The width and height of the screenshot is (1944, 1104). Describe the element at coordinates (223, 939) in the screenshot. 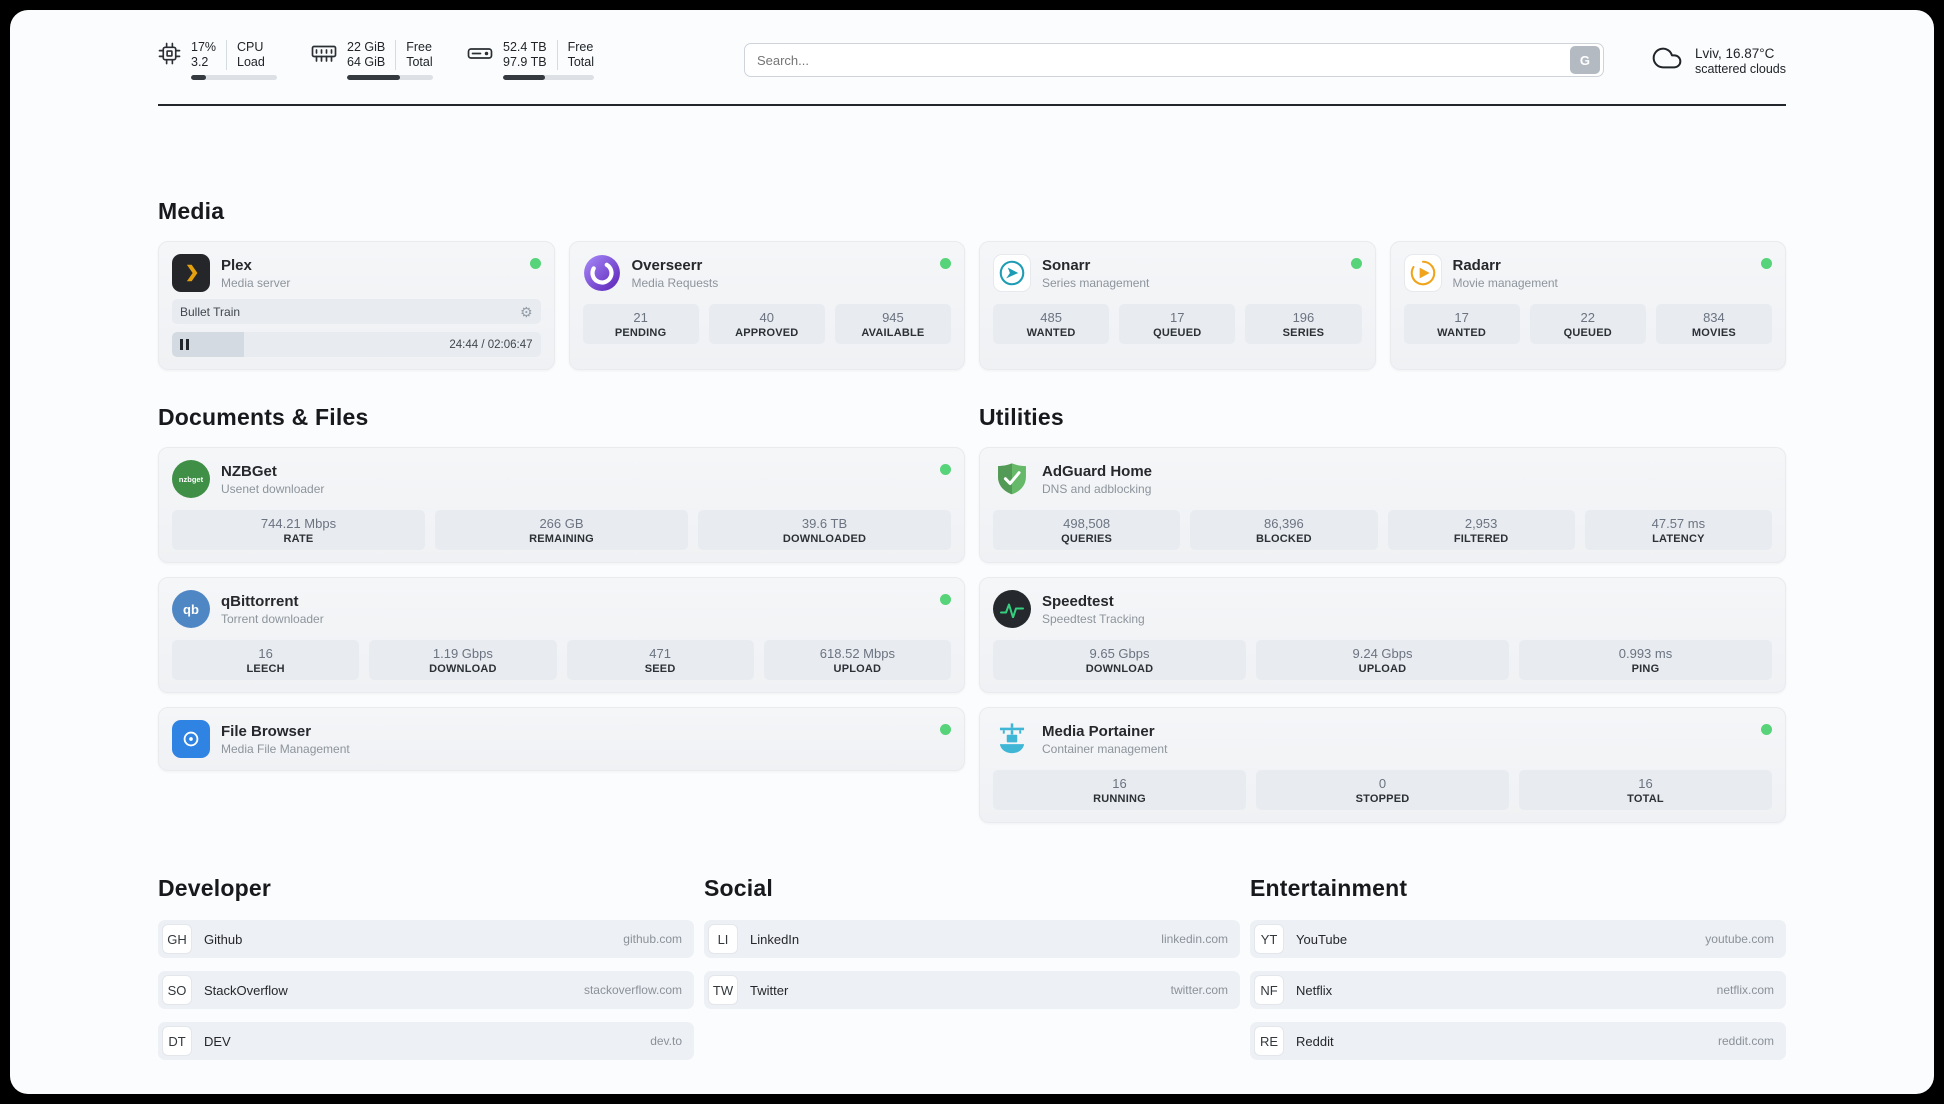

I see `bookmark-name: Github` at that location.